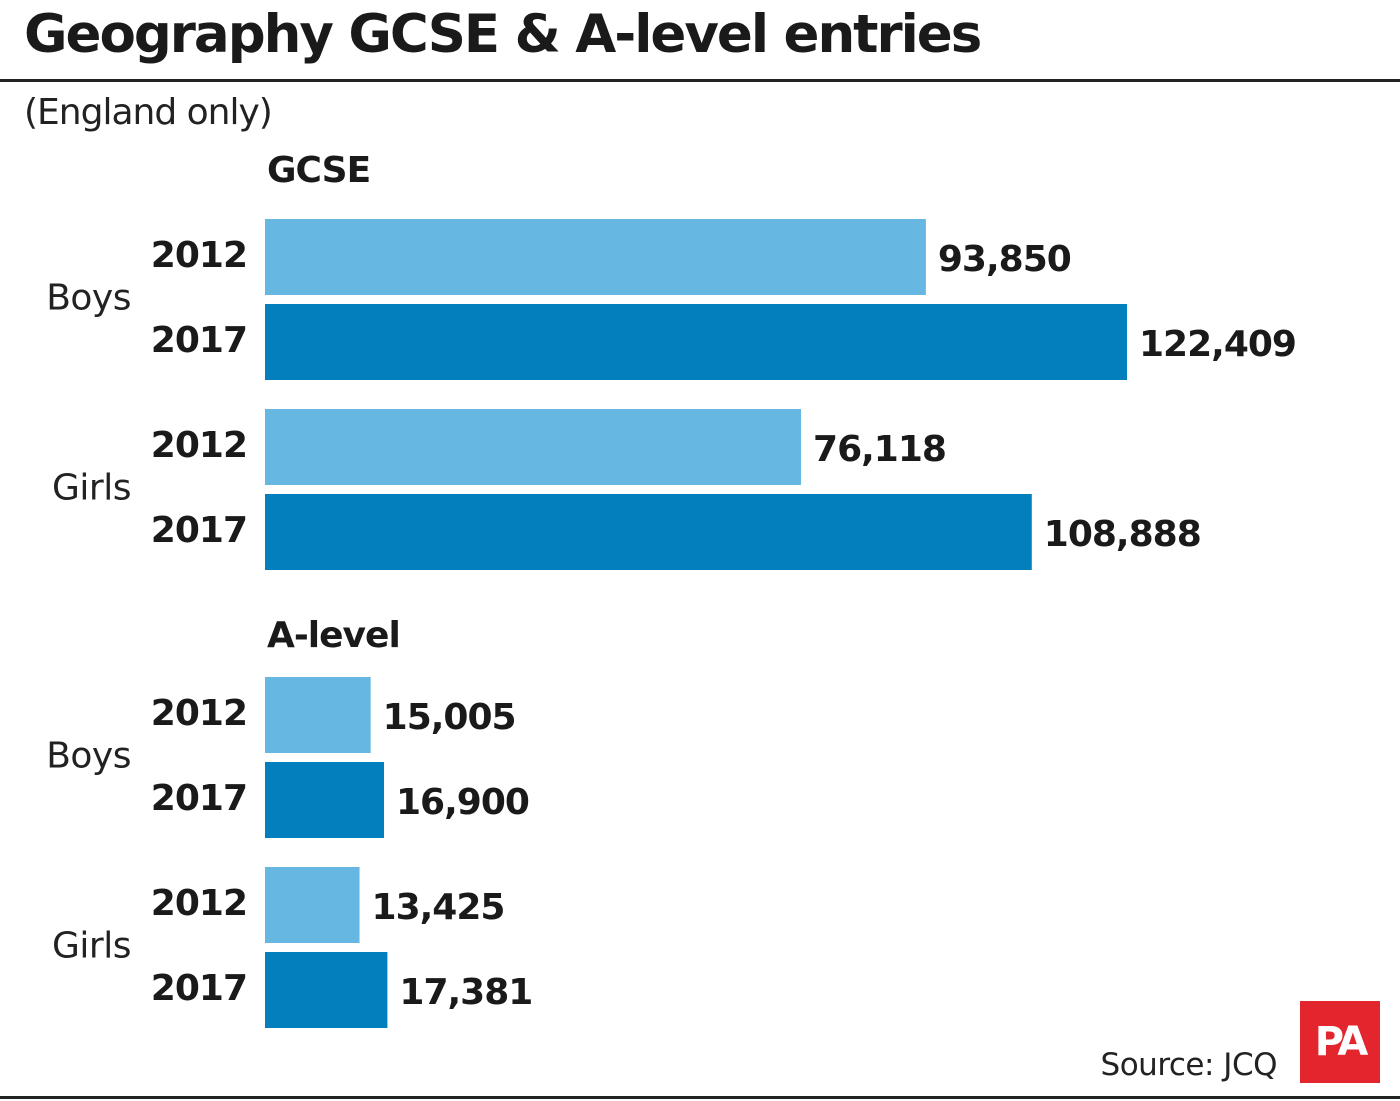  I want to click on year-label-gcse-girls-2017: 2017, so click(199, 530).